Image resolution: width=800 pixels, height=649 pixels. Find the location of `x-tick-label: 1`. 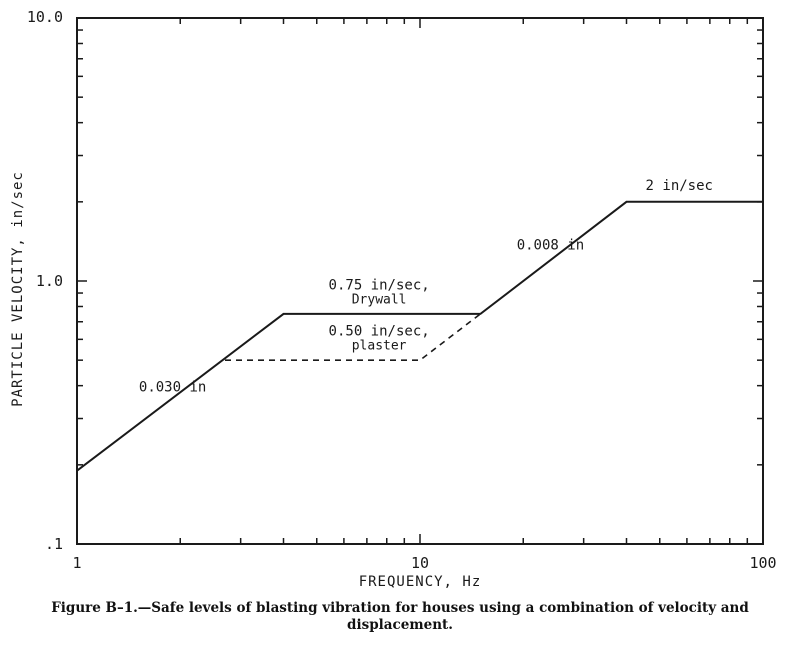

x-tick-label: 1 is located at coordinates (76, 563).